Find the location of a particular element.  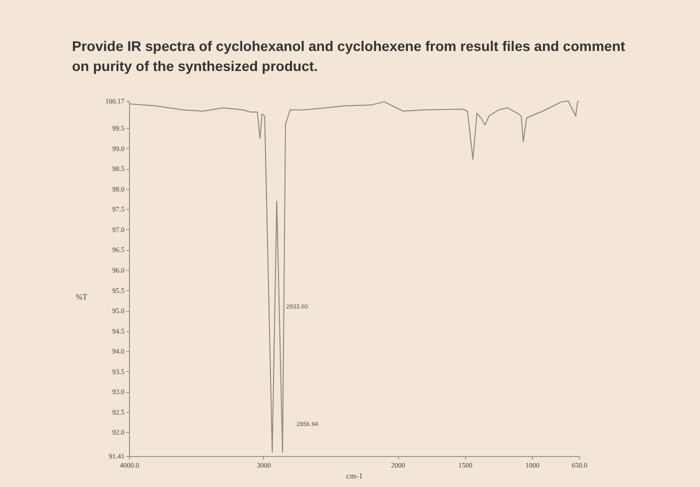

chart-title: Provide IR spectra of cyclohexanol and cyclohexene from result files and comment on purity of the synthesized product. is located at coordinates (349, 56).